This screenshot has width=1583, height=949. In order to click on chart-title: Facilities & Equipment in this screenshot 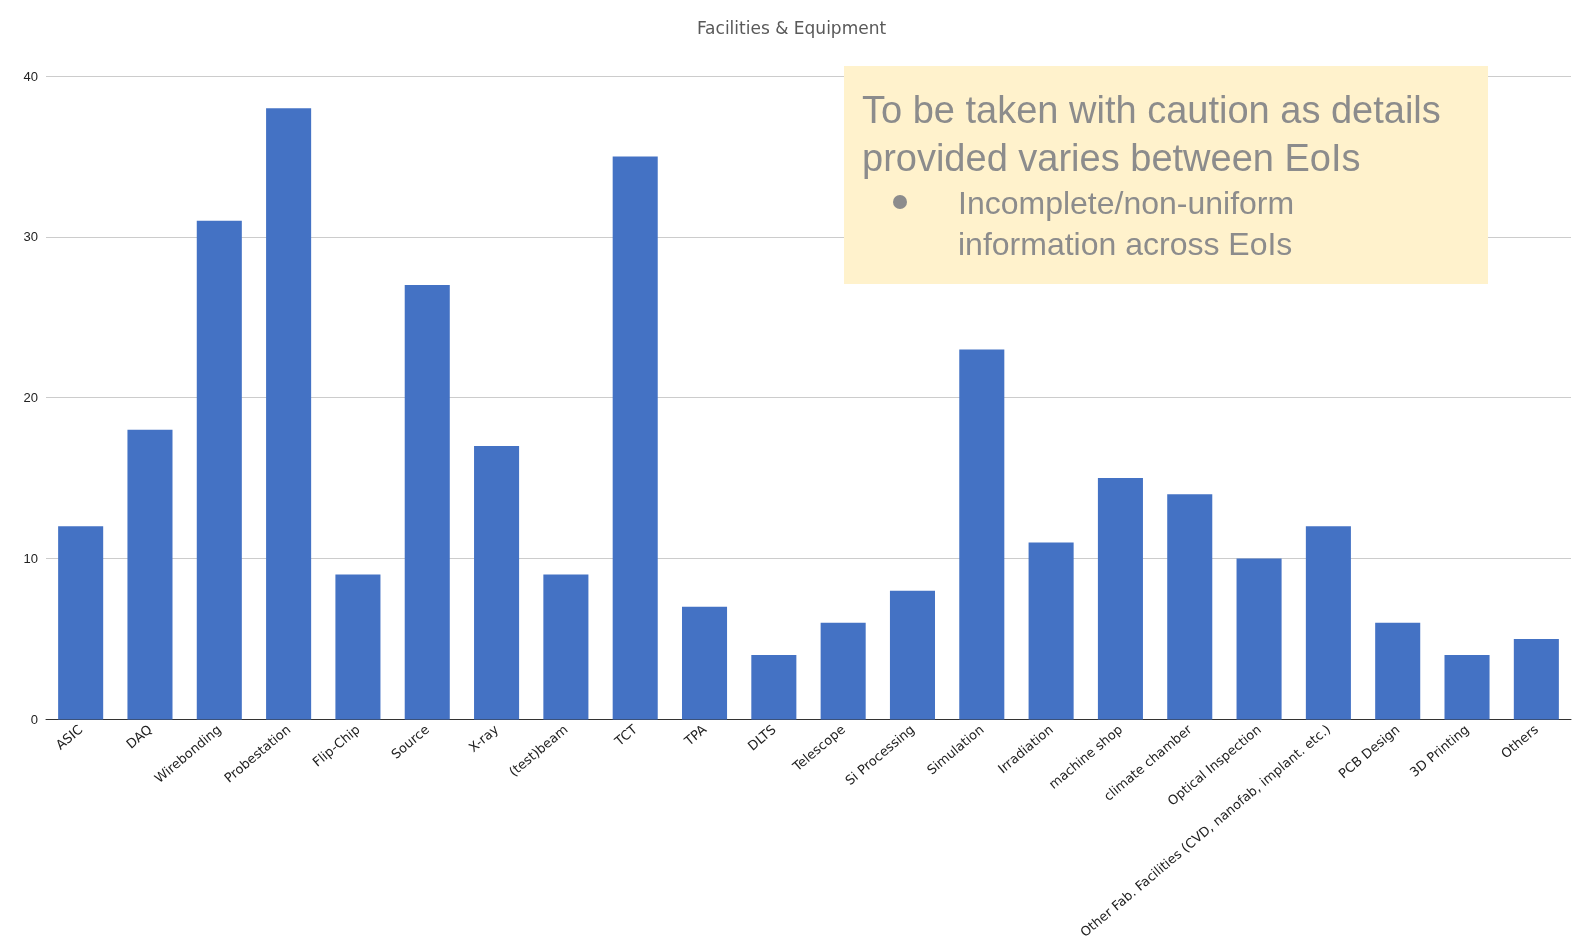, I will do `click(791, 27)`.